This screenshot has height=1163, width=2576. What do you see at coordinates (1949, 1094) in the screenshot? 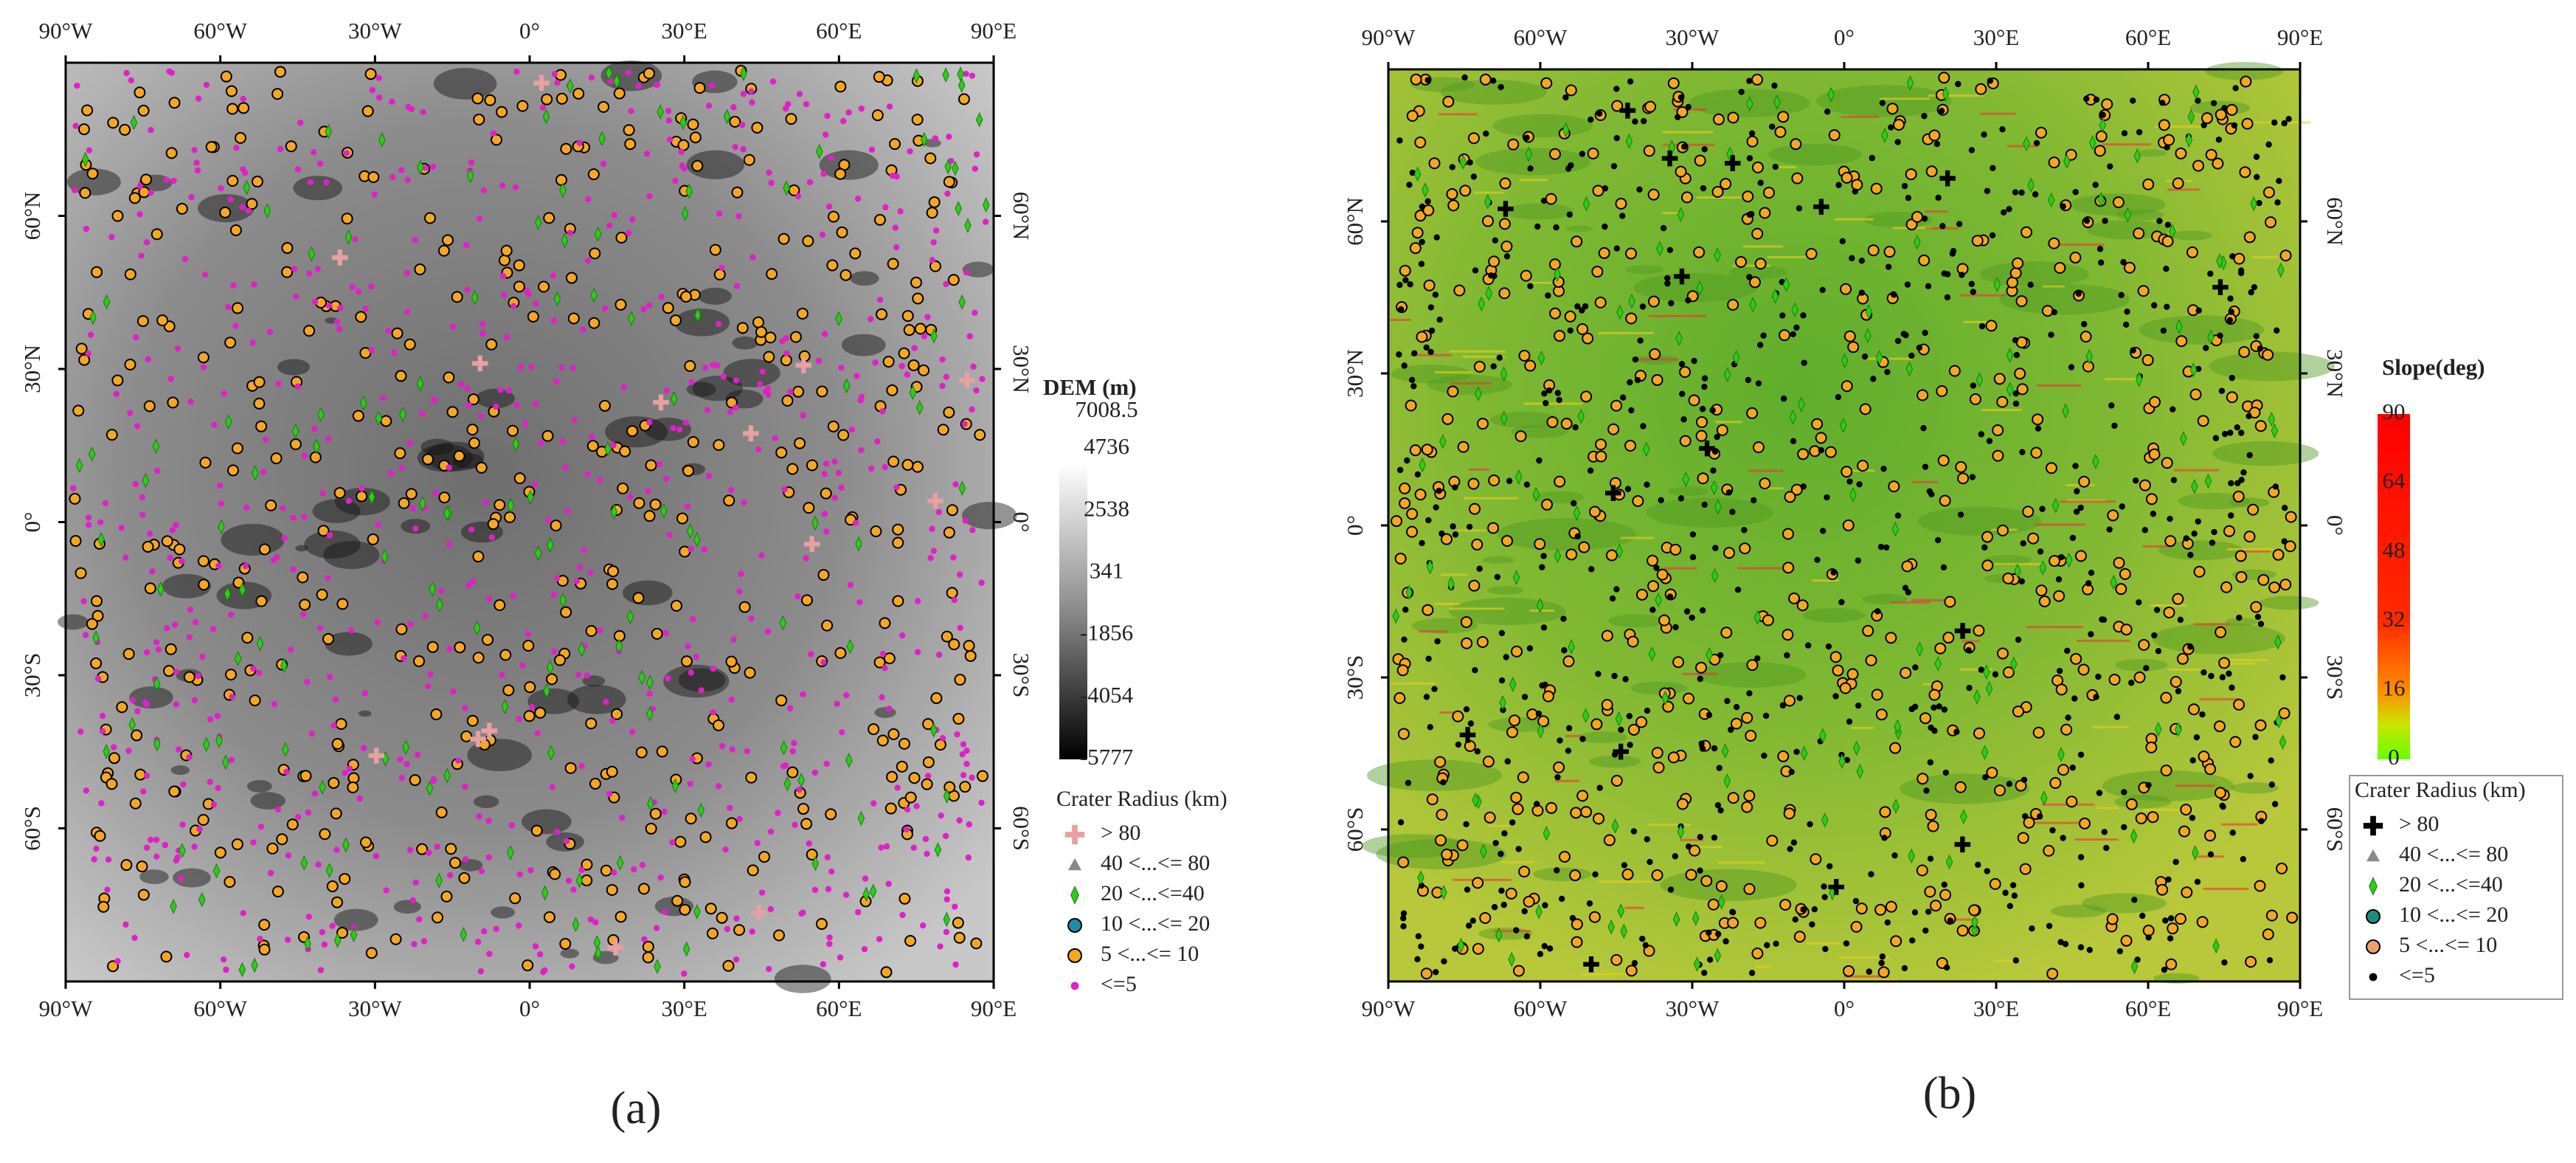
I see `panel-label: (b)` at bounding box center [1949, 1094].